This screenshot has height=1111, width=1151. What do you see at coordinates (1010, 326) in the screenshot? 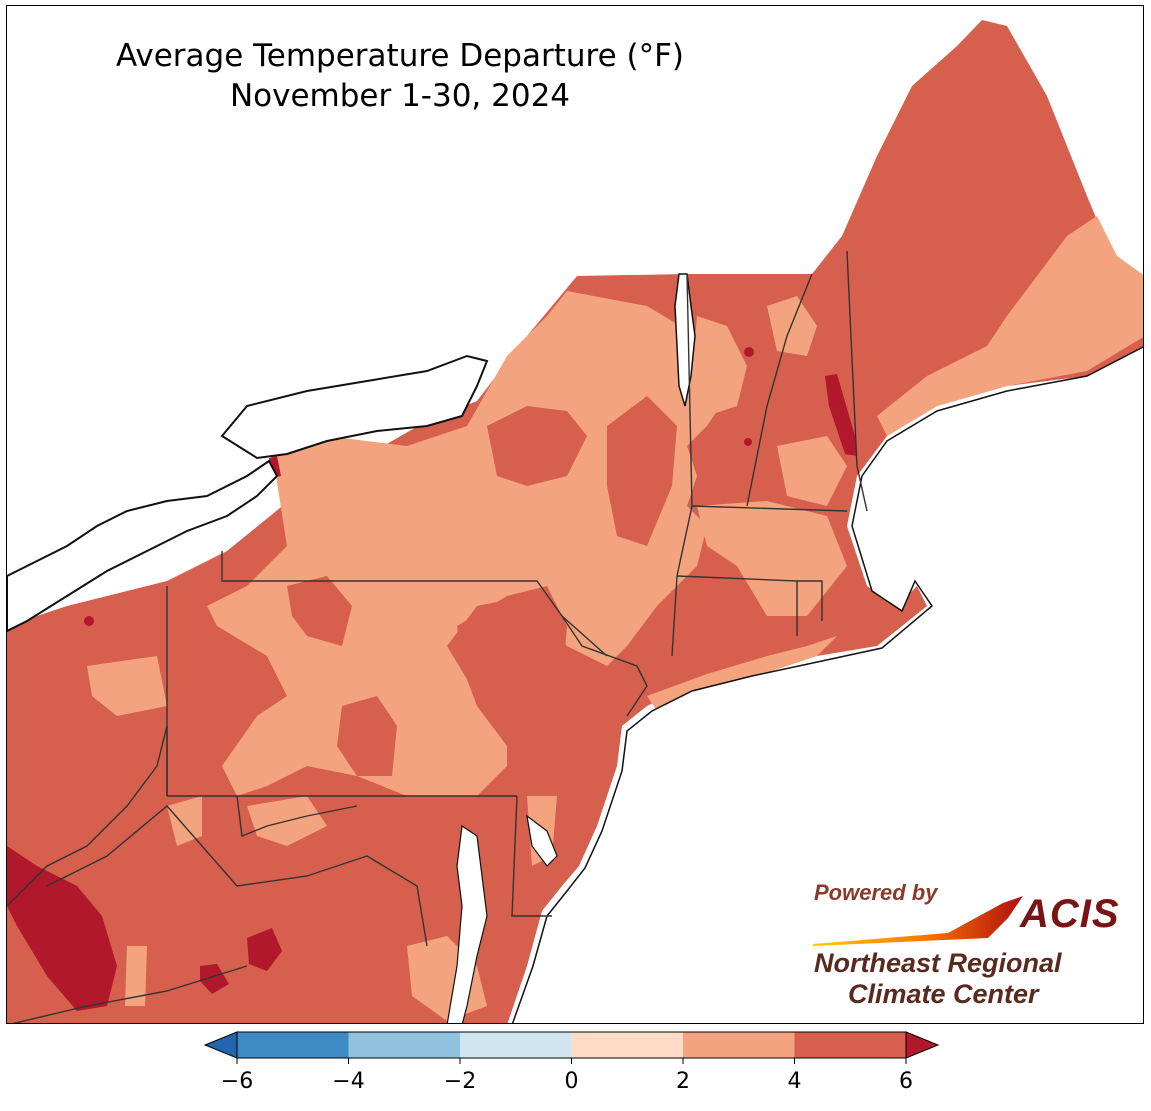
I see `land-2-4-maine-coast` at bounding box center [1010, 326].